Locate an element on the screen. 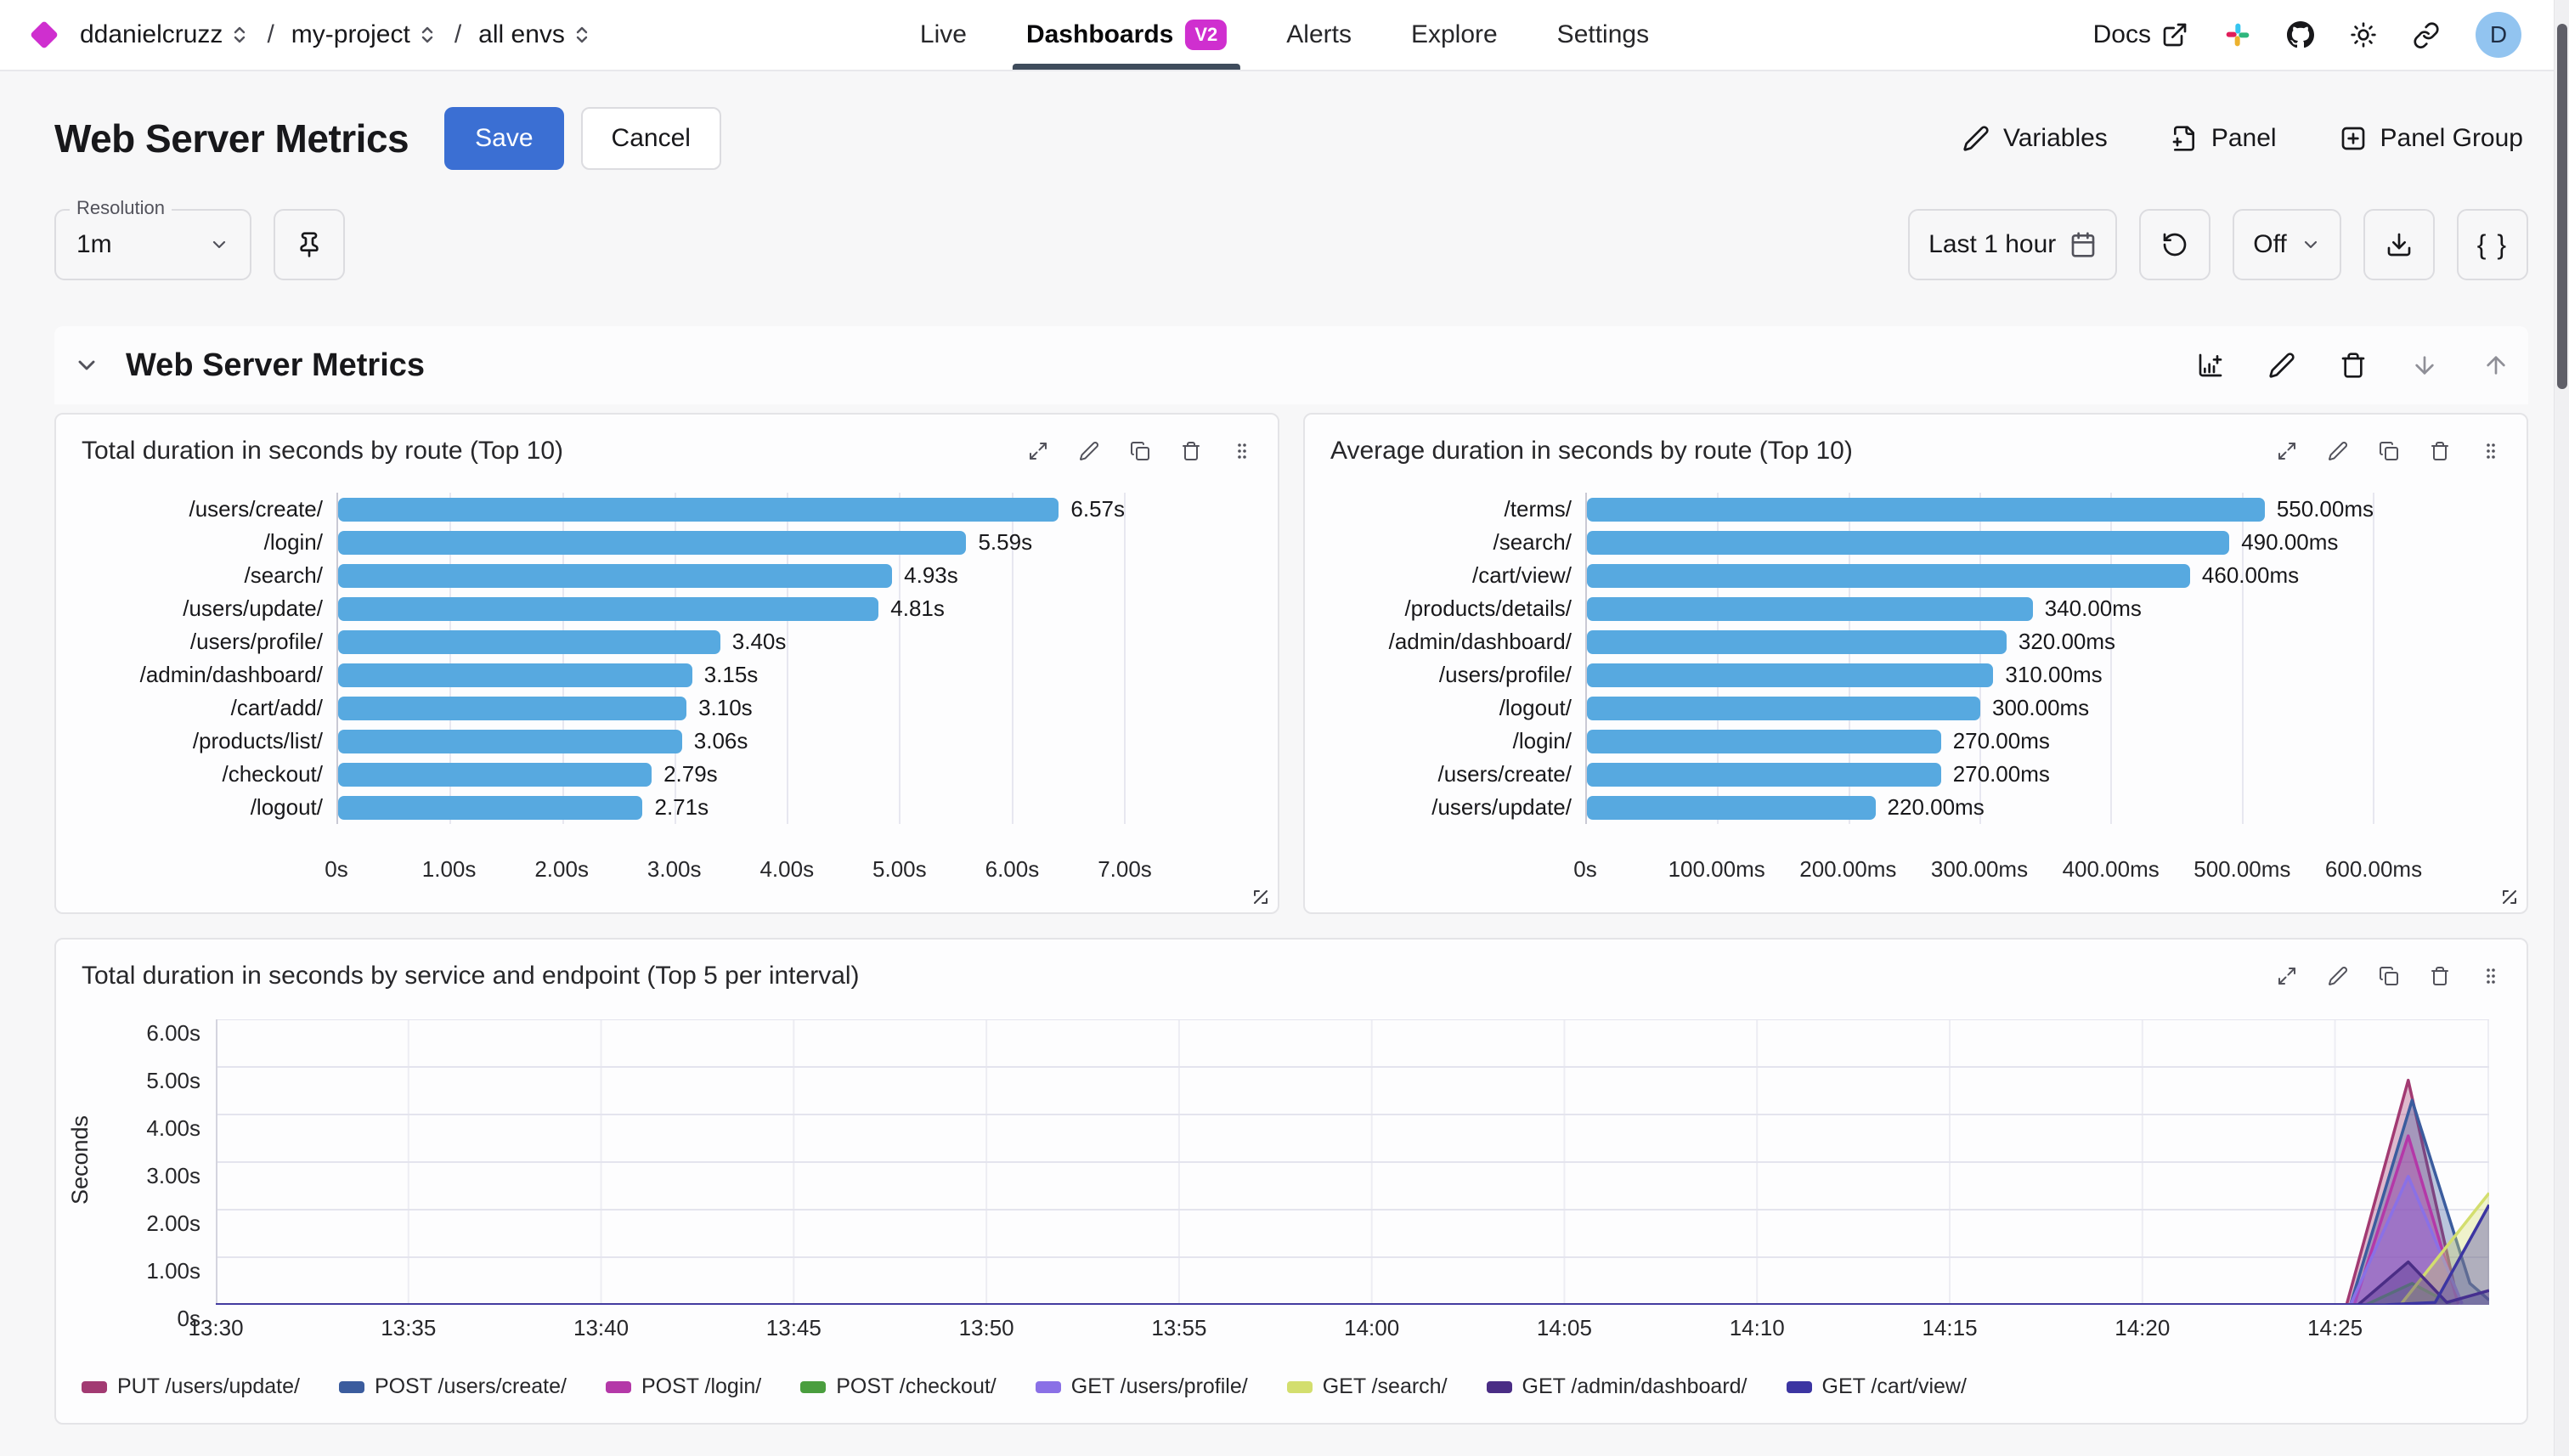 Image resolution: width=2569 pixels, height=1456 pixels. x-axis-tick-label: 14:20 is located at coordinates (2142, 1328).